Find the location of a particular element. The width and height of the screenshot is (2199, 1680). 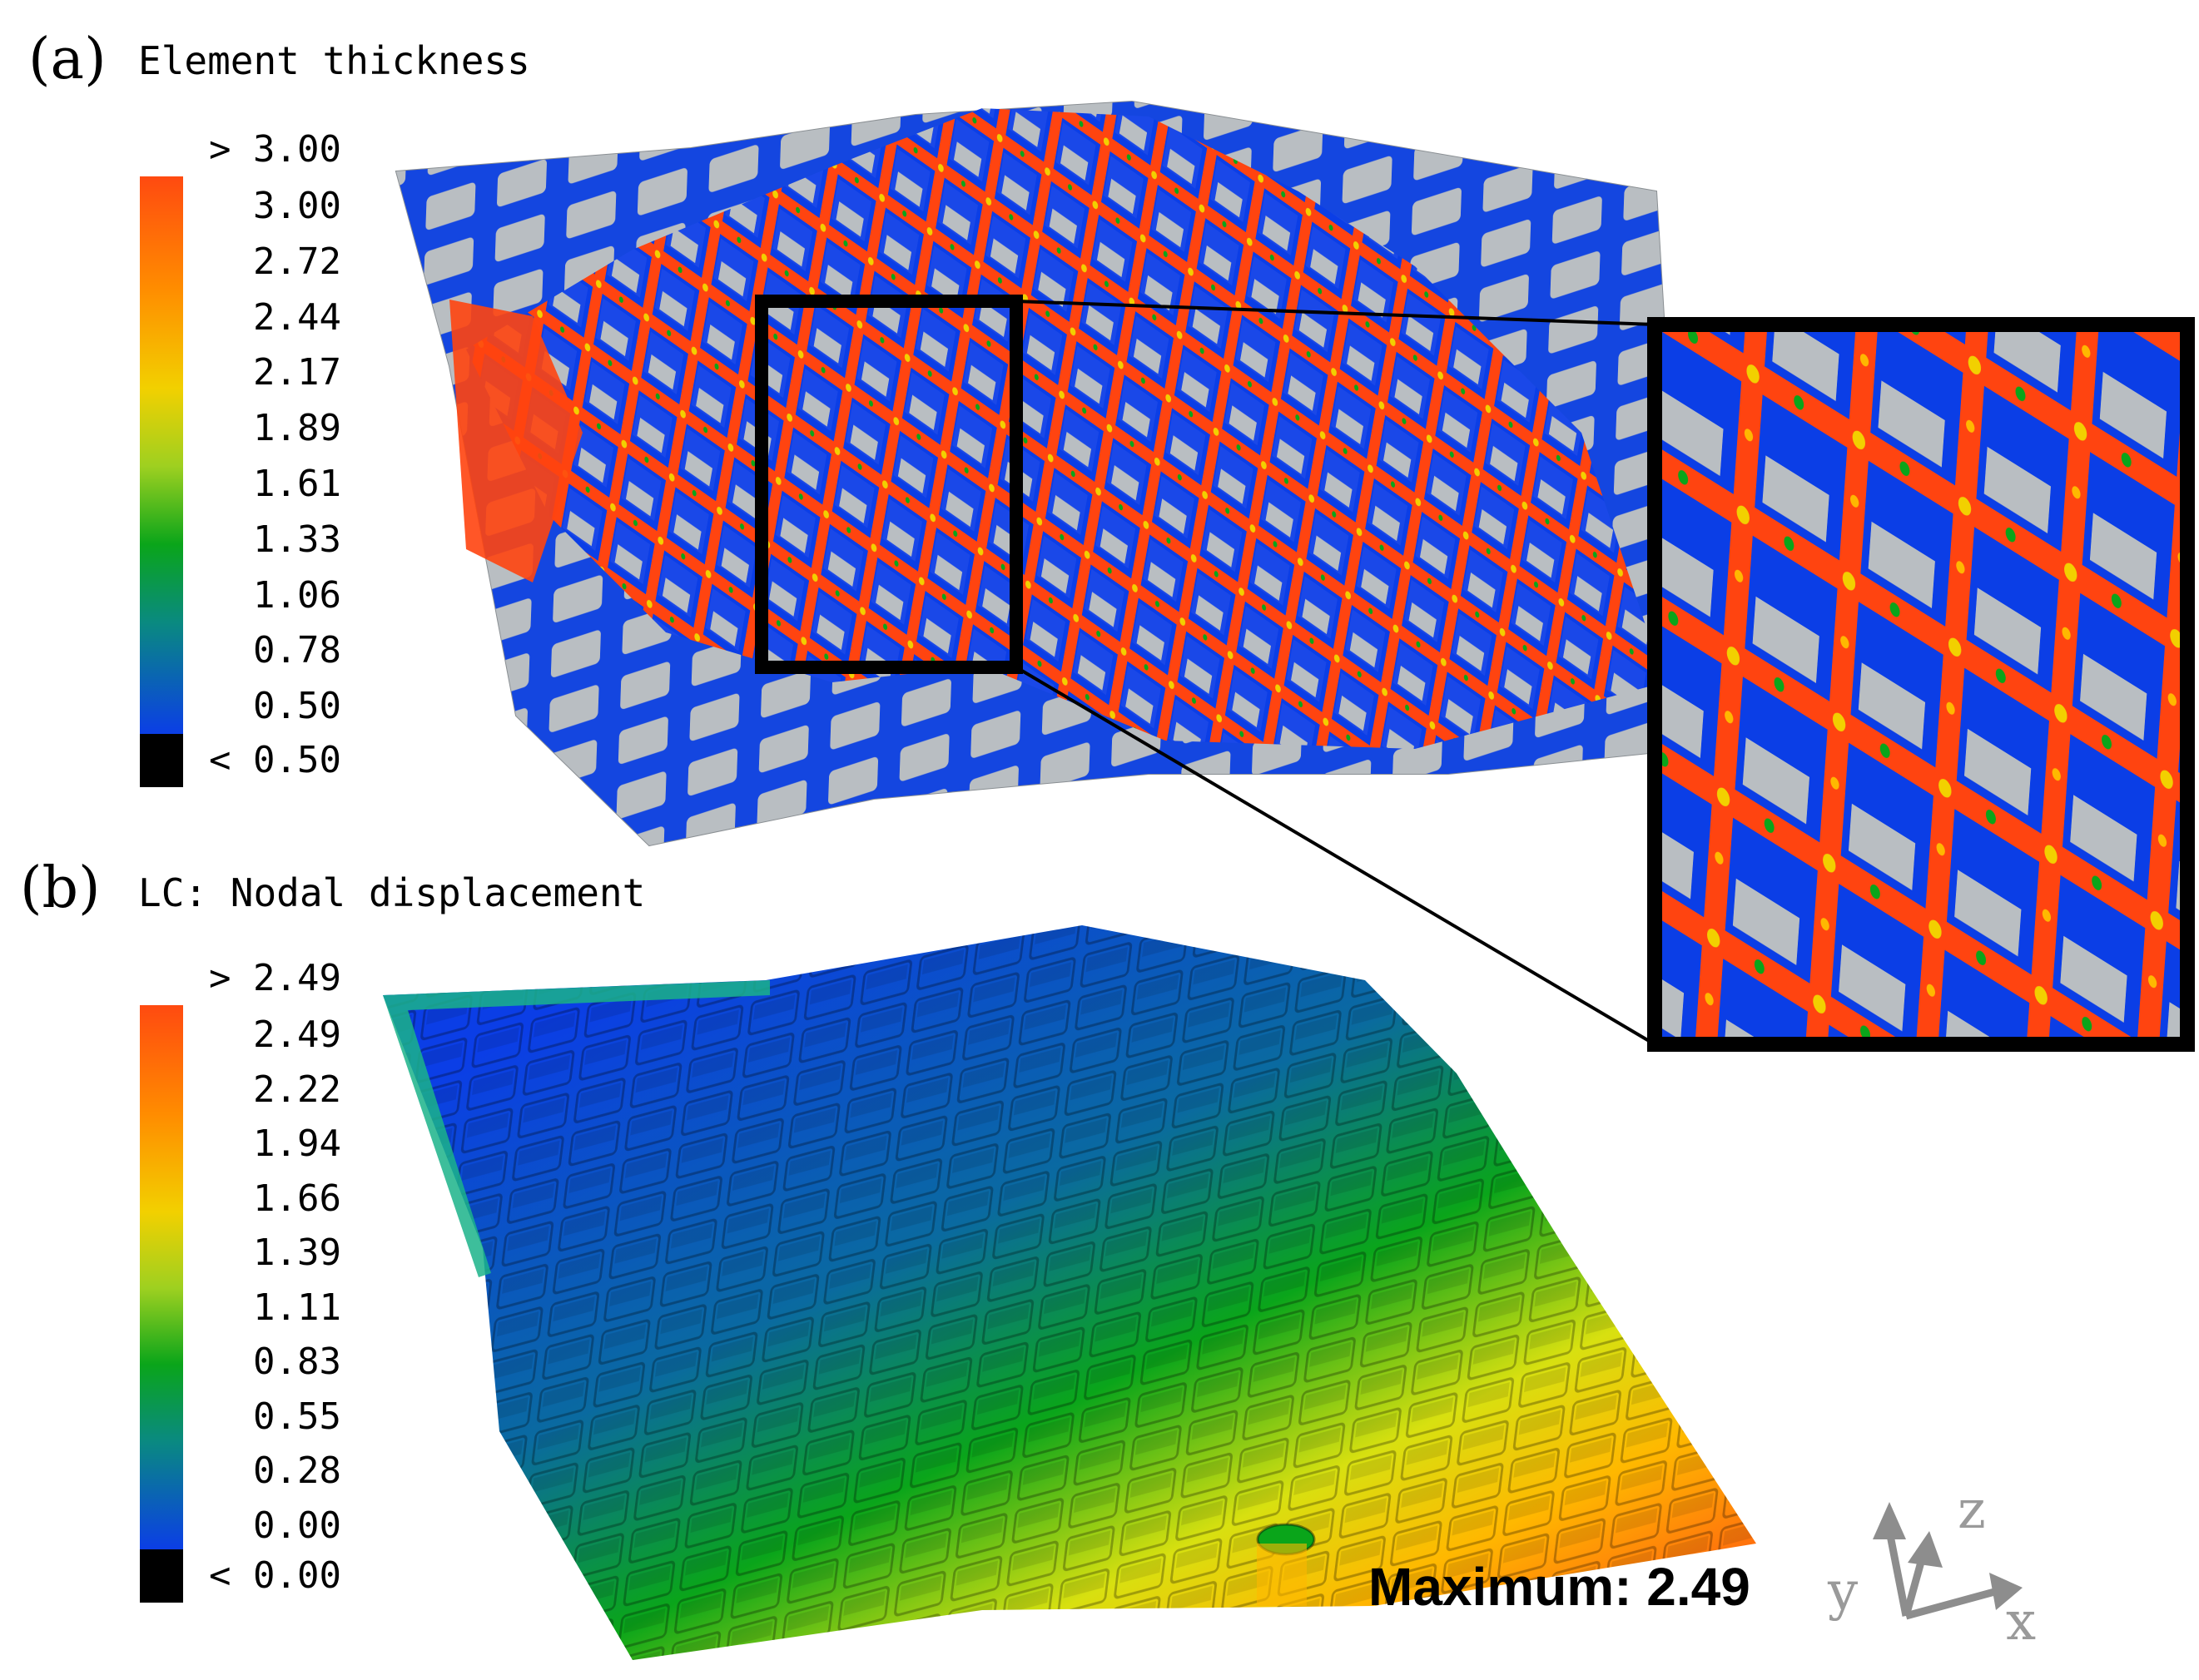

panel-a-over-label: > 3.00 is located at coordinates (275, 149).